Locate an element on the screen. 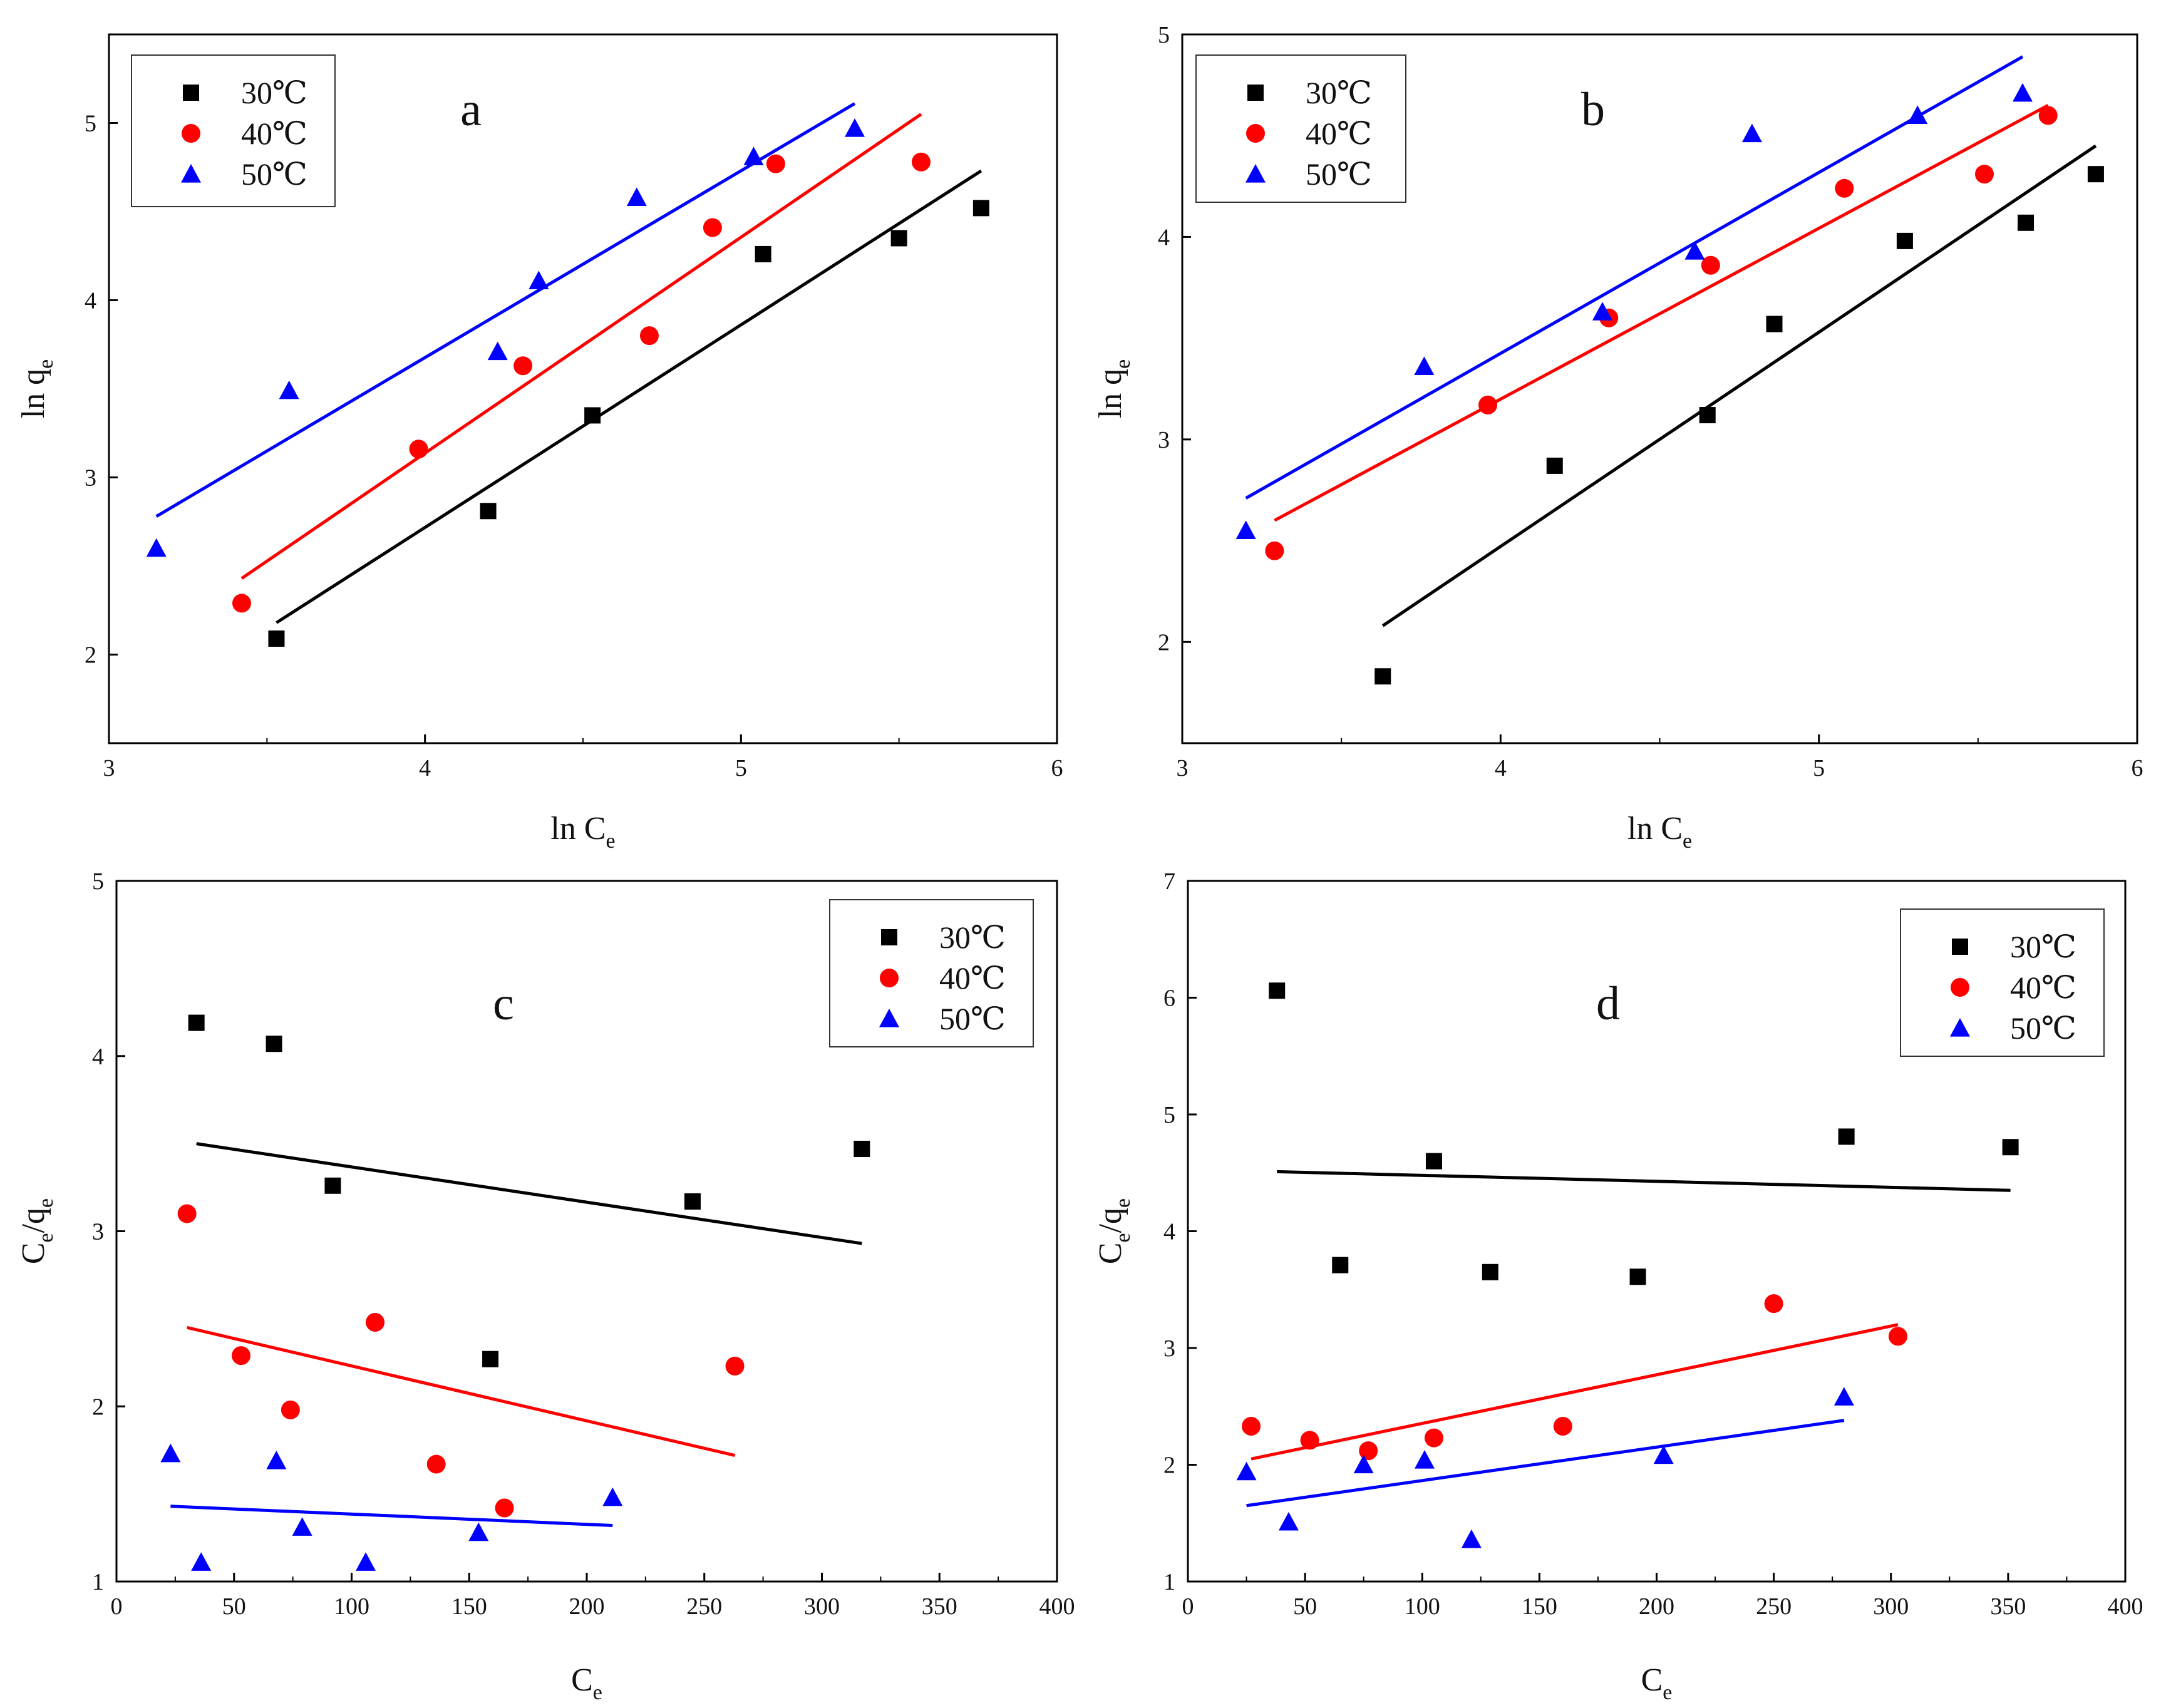 Image resolution: width=2166 pixels, height=1708 pixels. y-axis-label: Ce/qe is located at coordinates (1114, 1231).